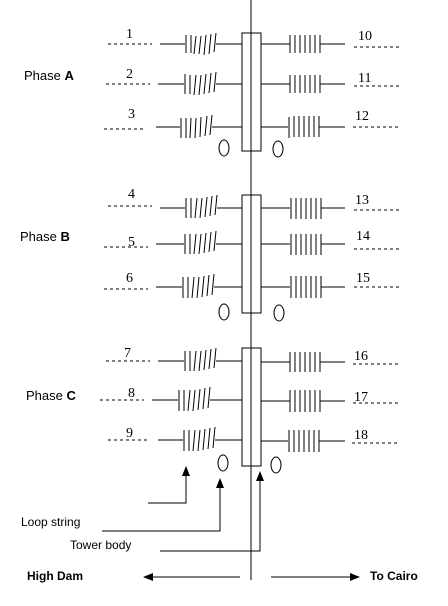  Describe the element at coordinates (55, 576) in the screenshot. I see `high-dam-label: High Dam` at that location.